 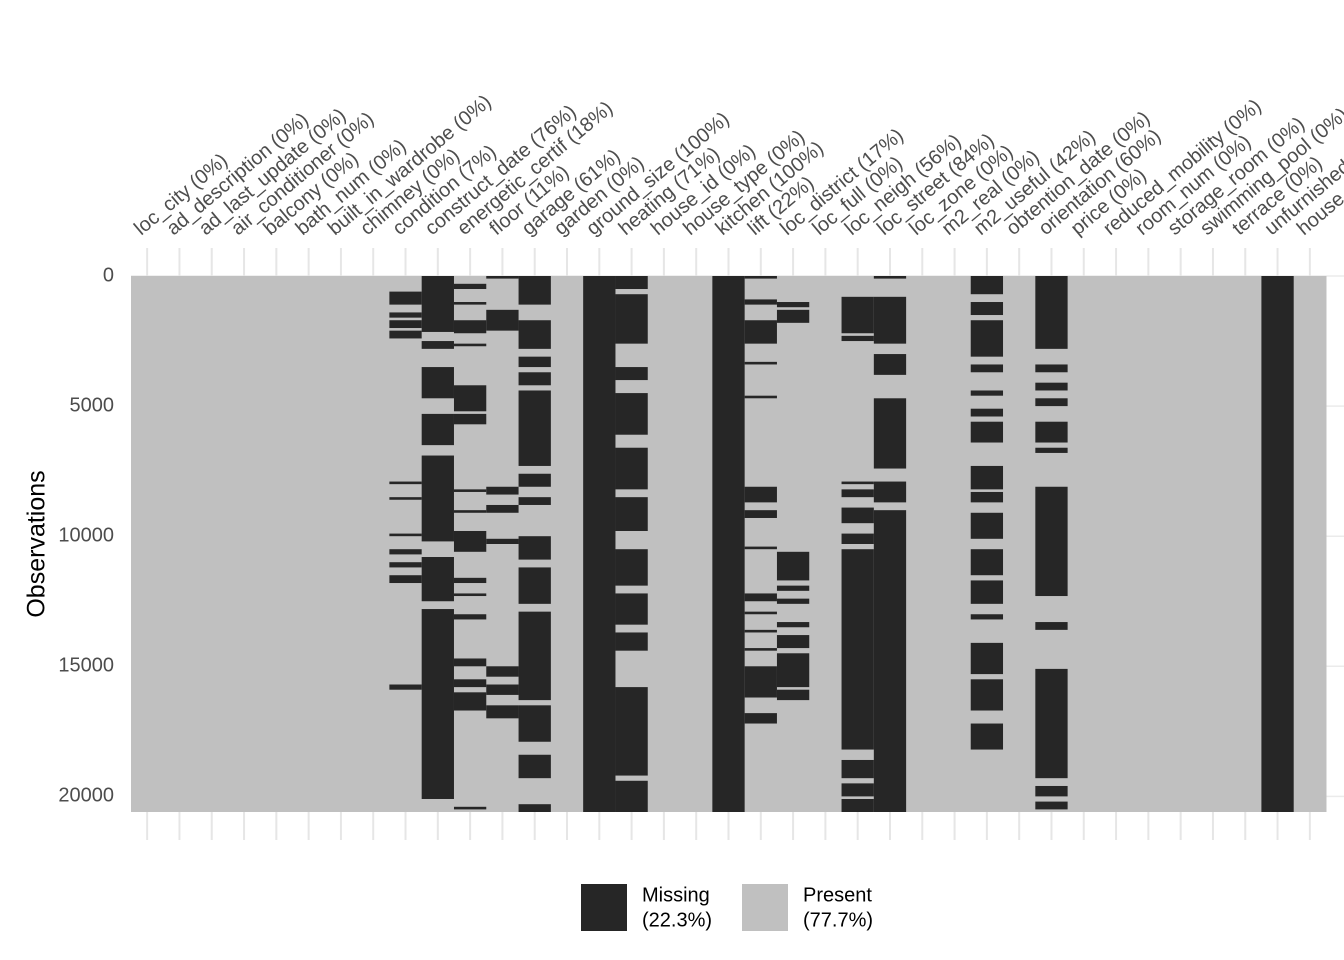 I want to click on legend-swatch, so click(x=765, y=907).